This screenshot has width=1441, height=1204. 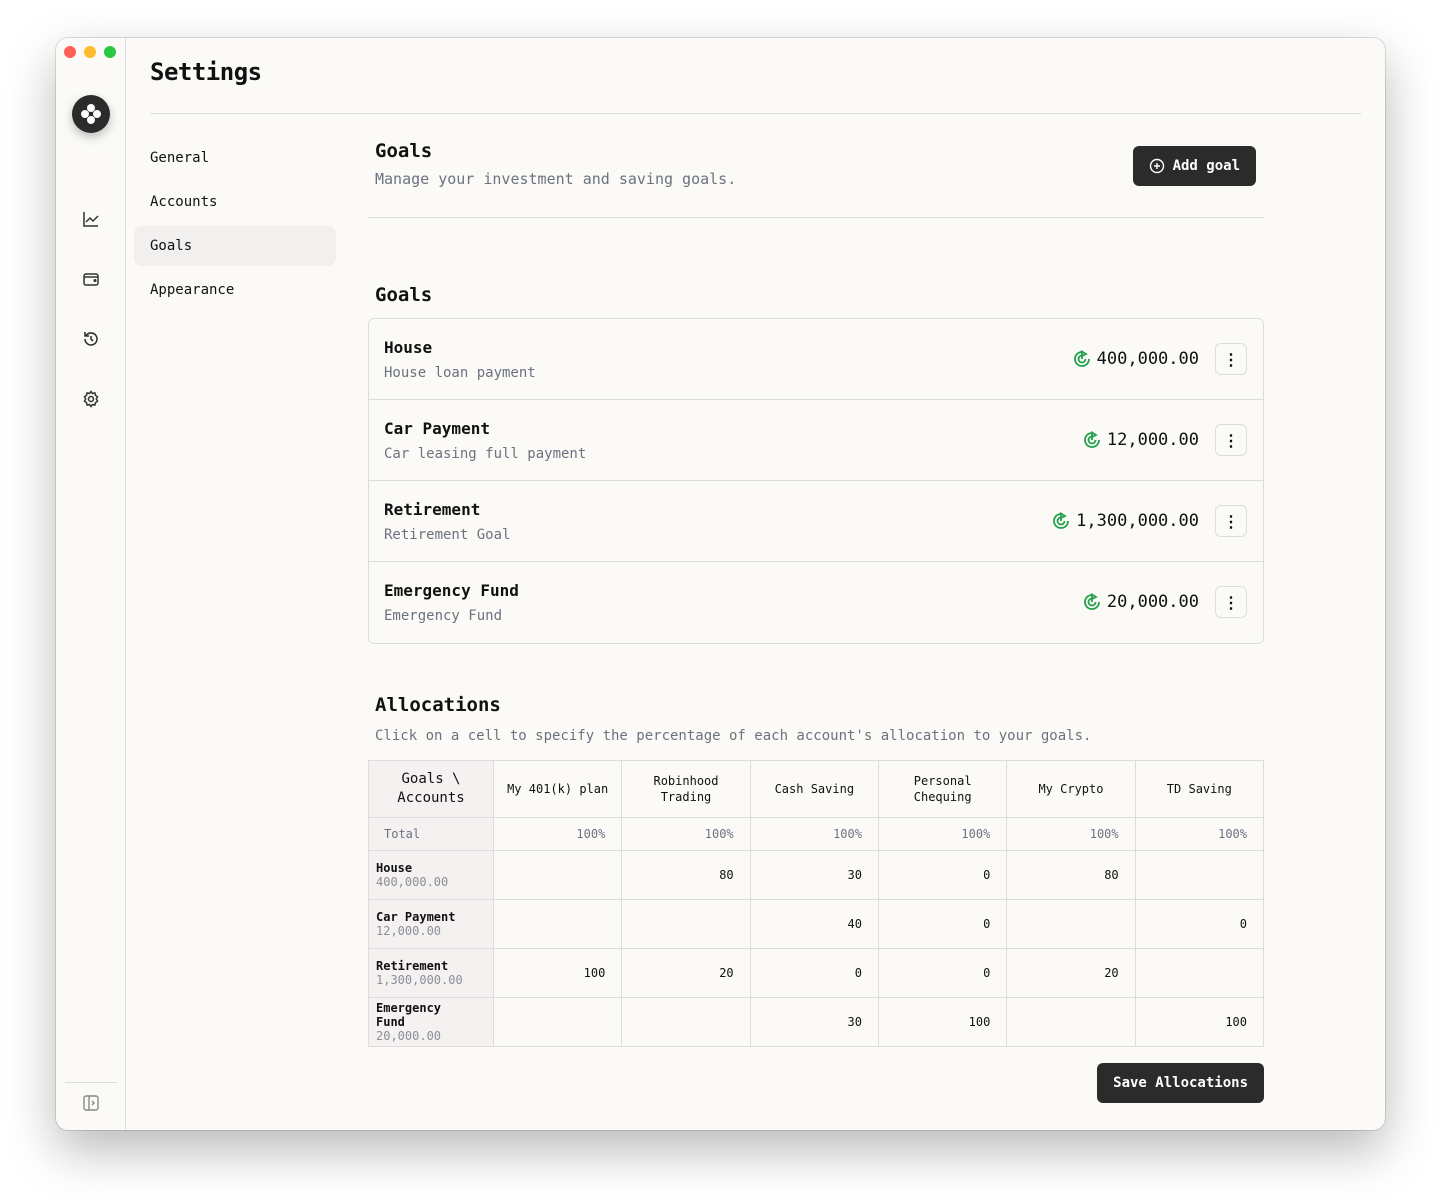 I want to click on goal-cell: Emergency Fund 20,000.00, so click(x=431, y=1022).